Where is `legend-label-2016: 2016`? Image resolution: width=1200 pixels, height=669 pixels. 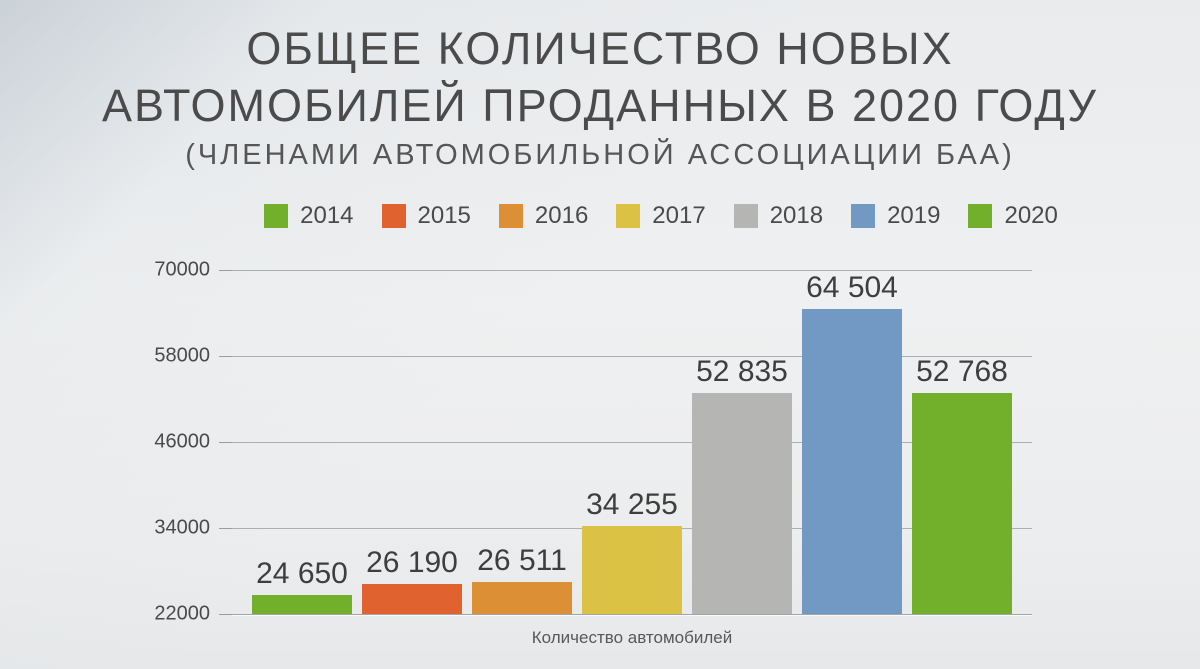
legend-label-2016: 2016 is located at coordinates (561, 215).